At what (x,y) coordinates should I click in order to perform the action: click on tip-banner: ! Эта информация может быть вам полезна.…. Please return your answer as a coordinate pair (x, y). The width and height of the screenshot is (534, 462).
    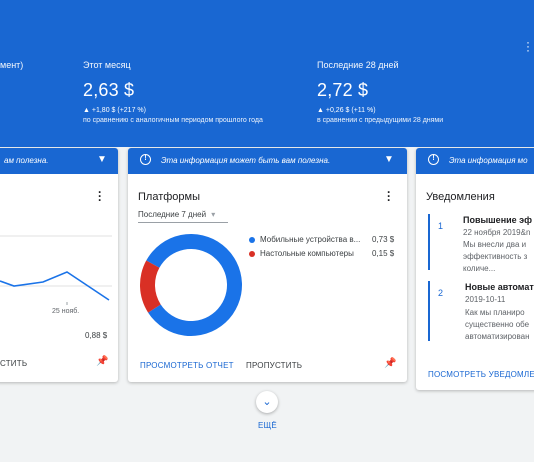
    Looking at the image, I should click on (267, 161).